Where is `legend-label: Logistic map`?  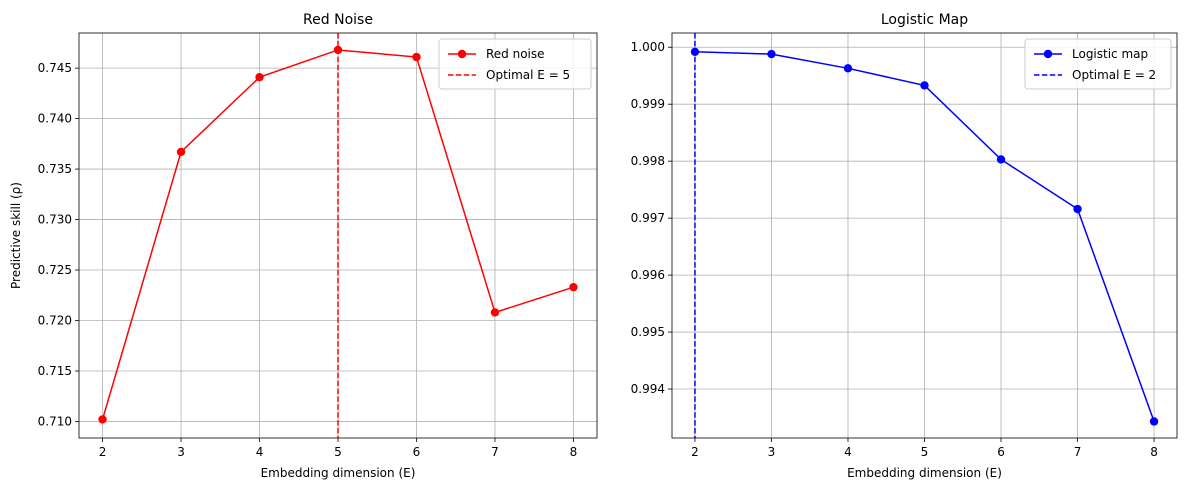 legend-label: Logistic map is located at coordinates (1110, 54).